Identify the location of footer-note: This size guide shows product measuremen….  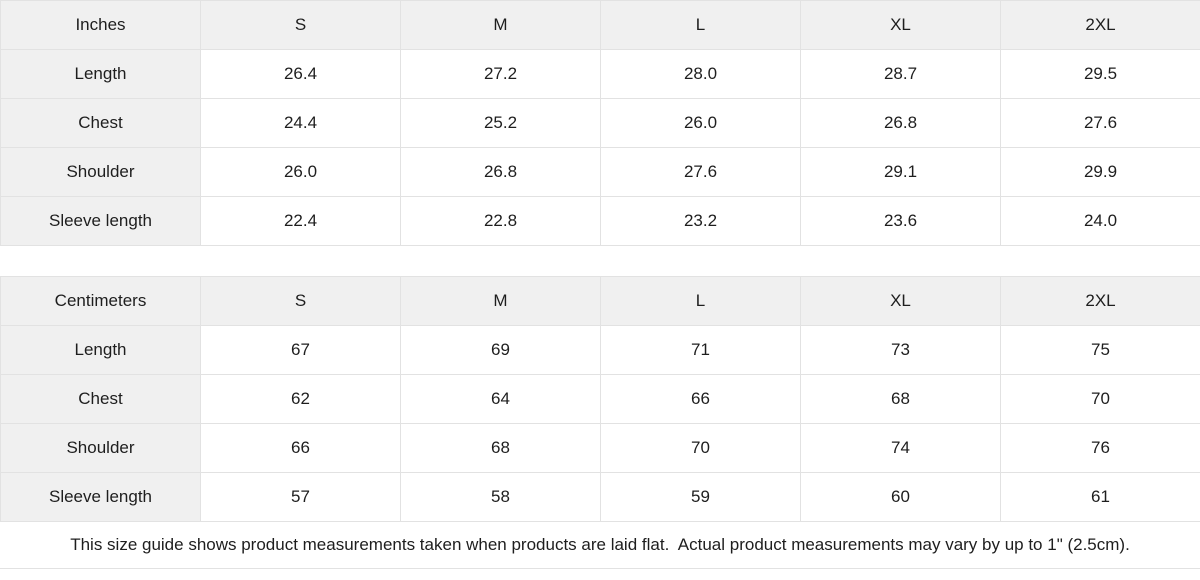
(600, 545).